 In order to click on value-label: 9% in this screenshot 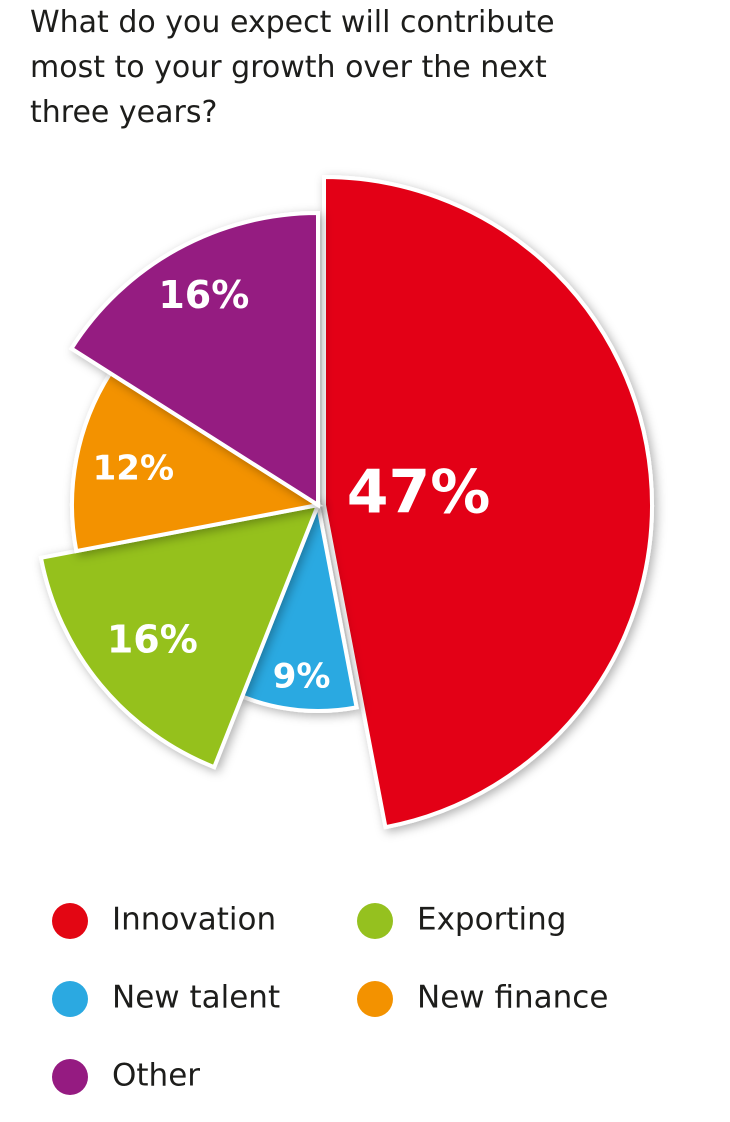, I will do `click(302, 677)`.